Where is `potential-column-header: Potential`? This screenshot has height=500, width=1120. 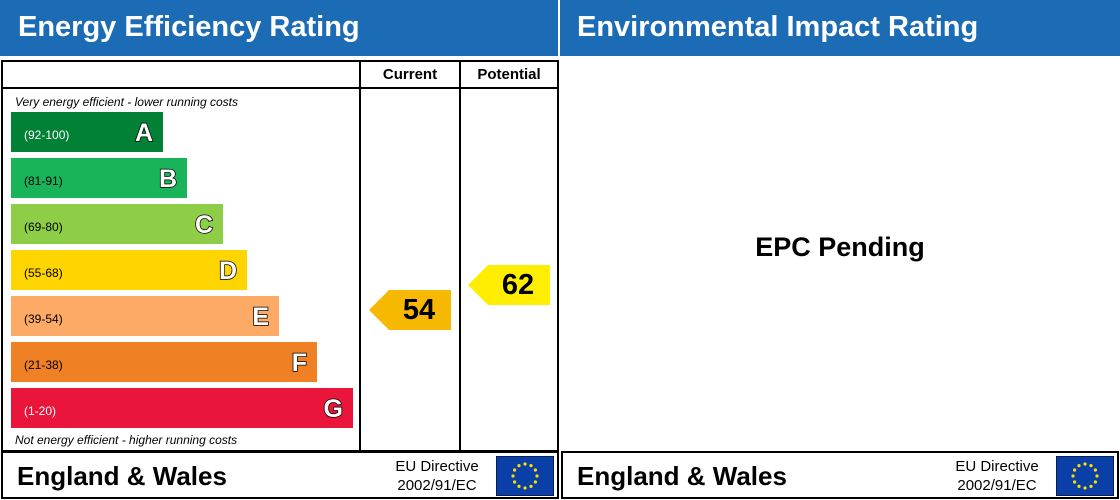
potential-column-header: Potential is located at coordinates (509, 74).